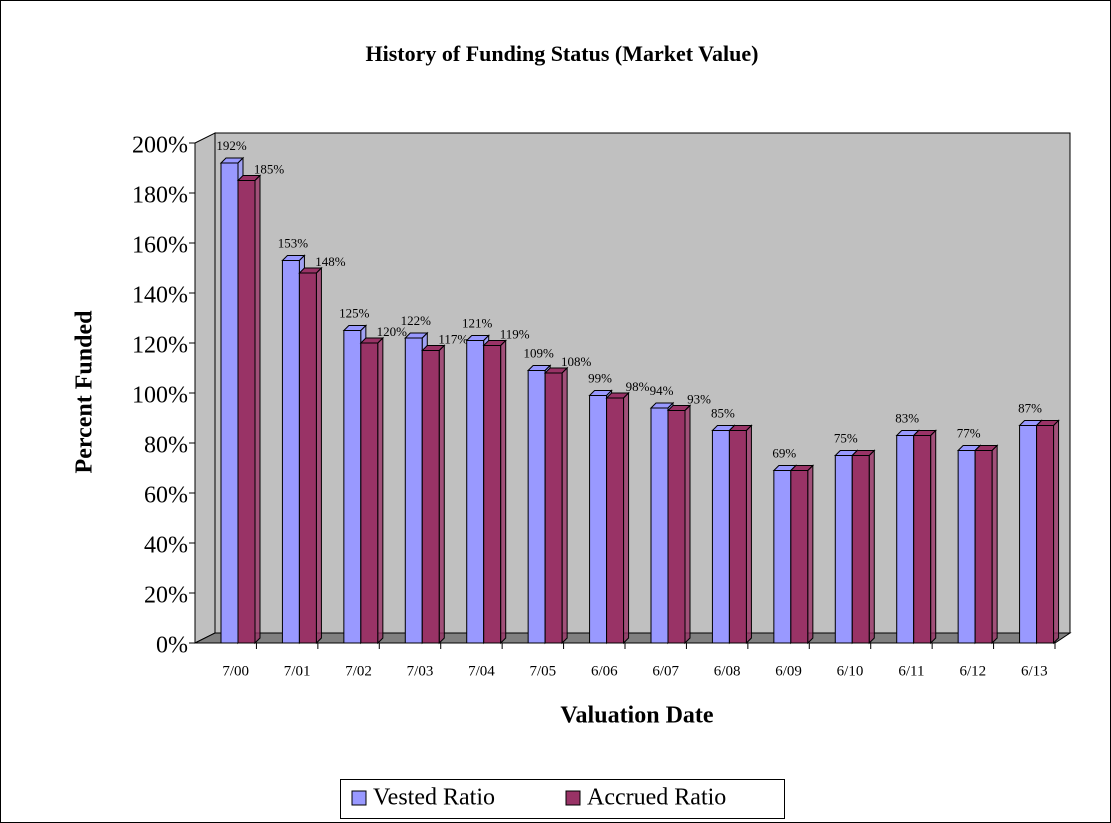 The height and width of the screenshot is (823, 1111). I want to click on legend, so click(562, 799).